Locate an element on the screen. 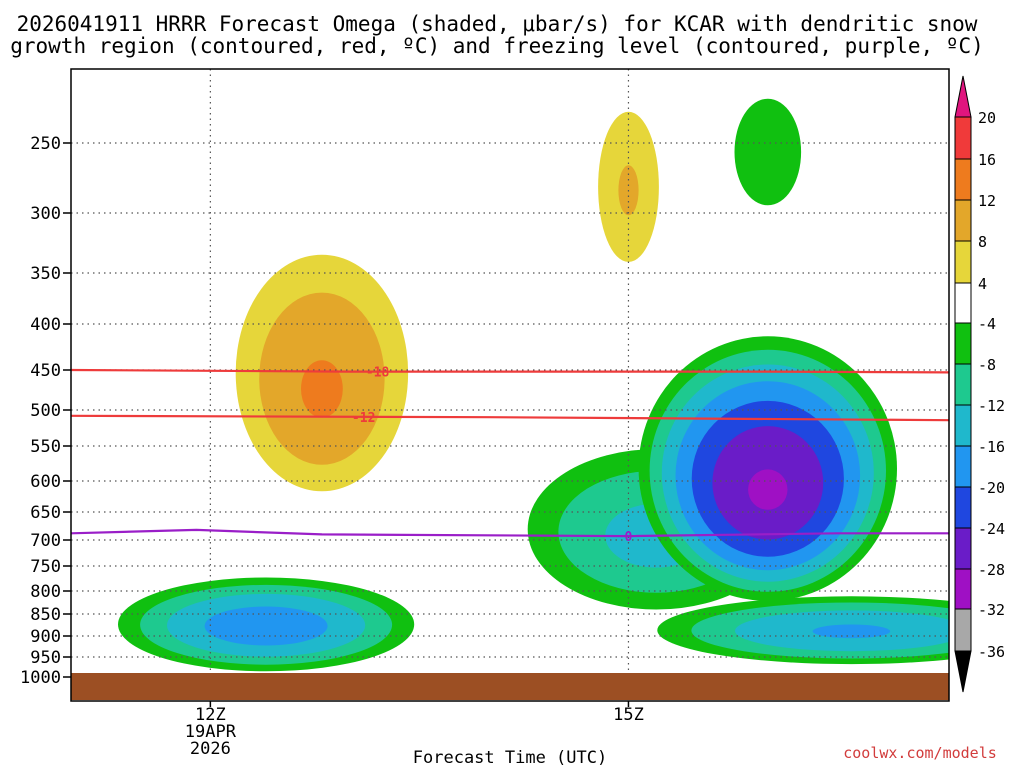  omega-feature-downdraft-12z-low is located at coordinates (266, 624).